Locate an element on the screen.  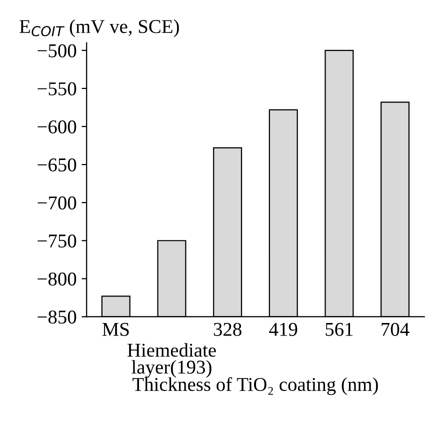
x-tick-label: 328 is located at coordinates (228, 329).